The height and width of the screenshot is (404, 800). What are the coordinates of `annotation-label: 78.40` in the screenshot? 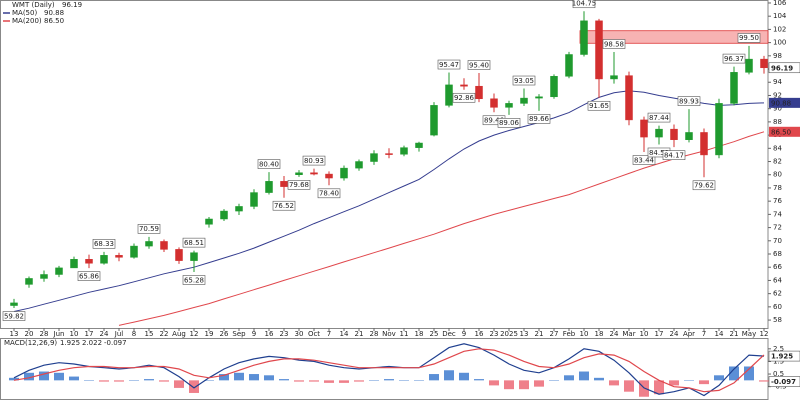 It's located at (329, 194).